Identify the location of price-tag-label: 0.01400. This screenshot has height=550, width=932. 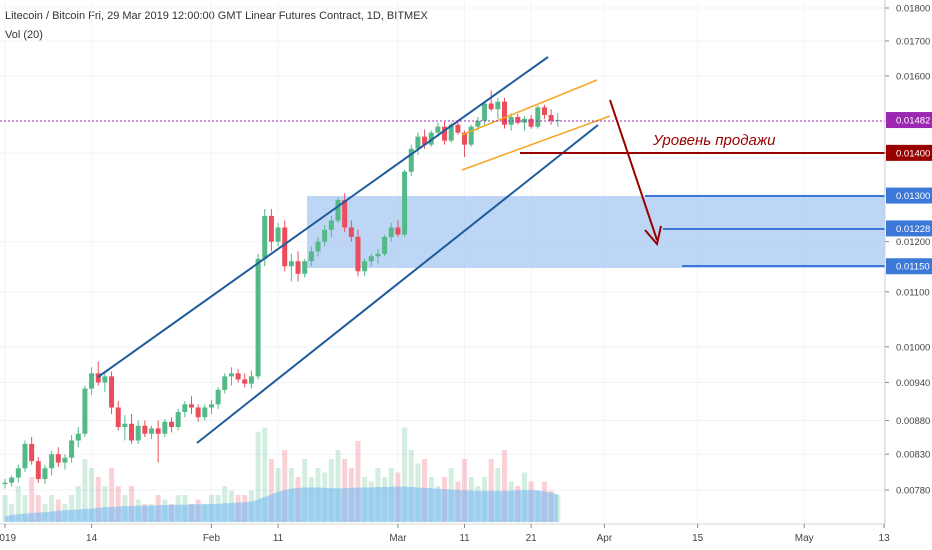
(913, 153).